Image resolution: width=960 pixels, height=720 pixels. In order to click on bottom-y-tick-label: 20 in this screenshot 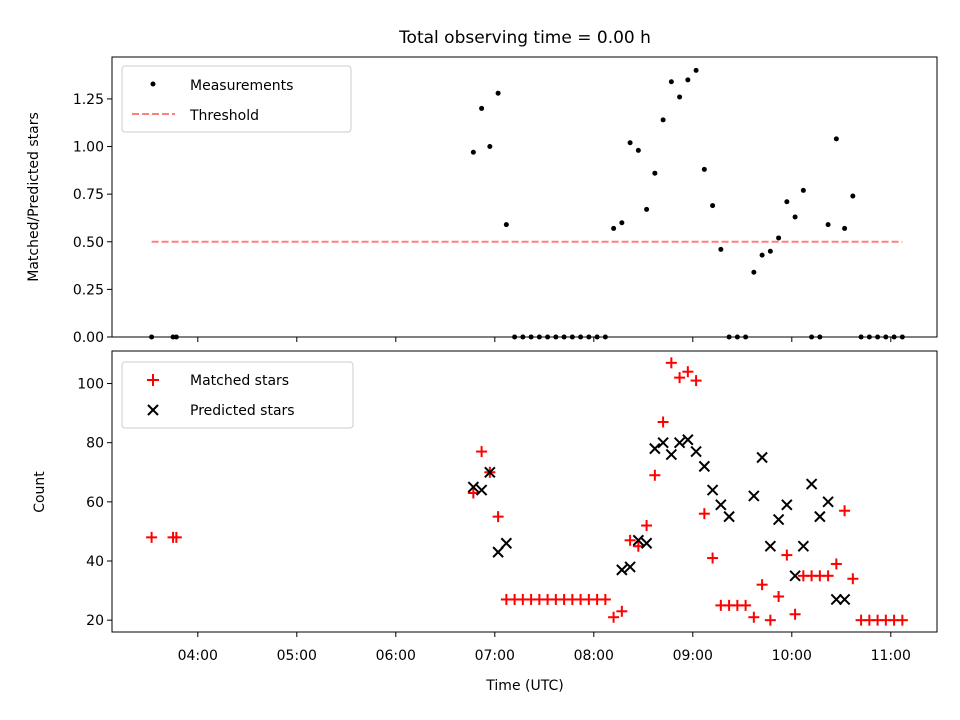, I will do `click(95, 621)`.